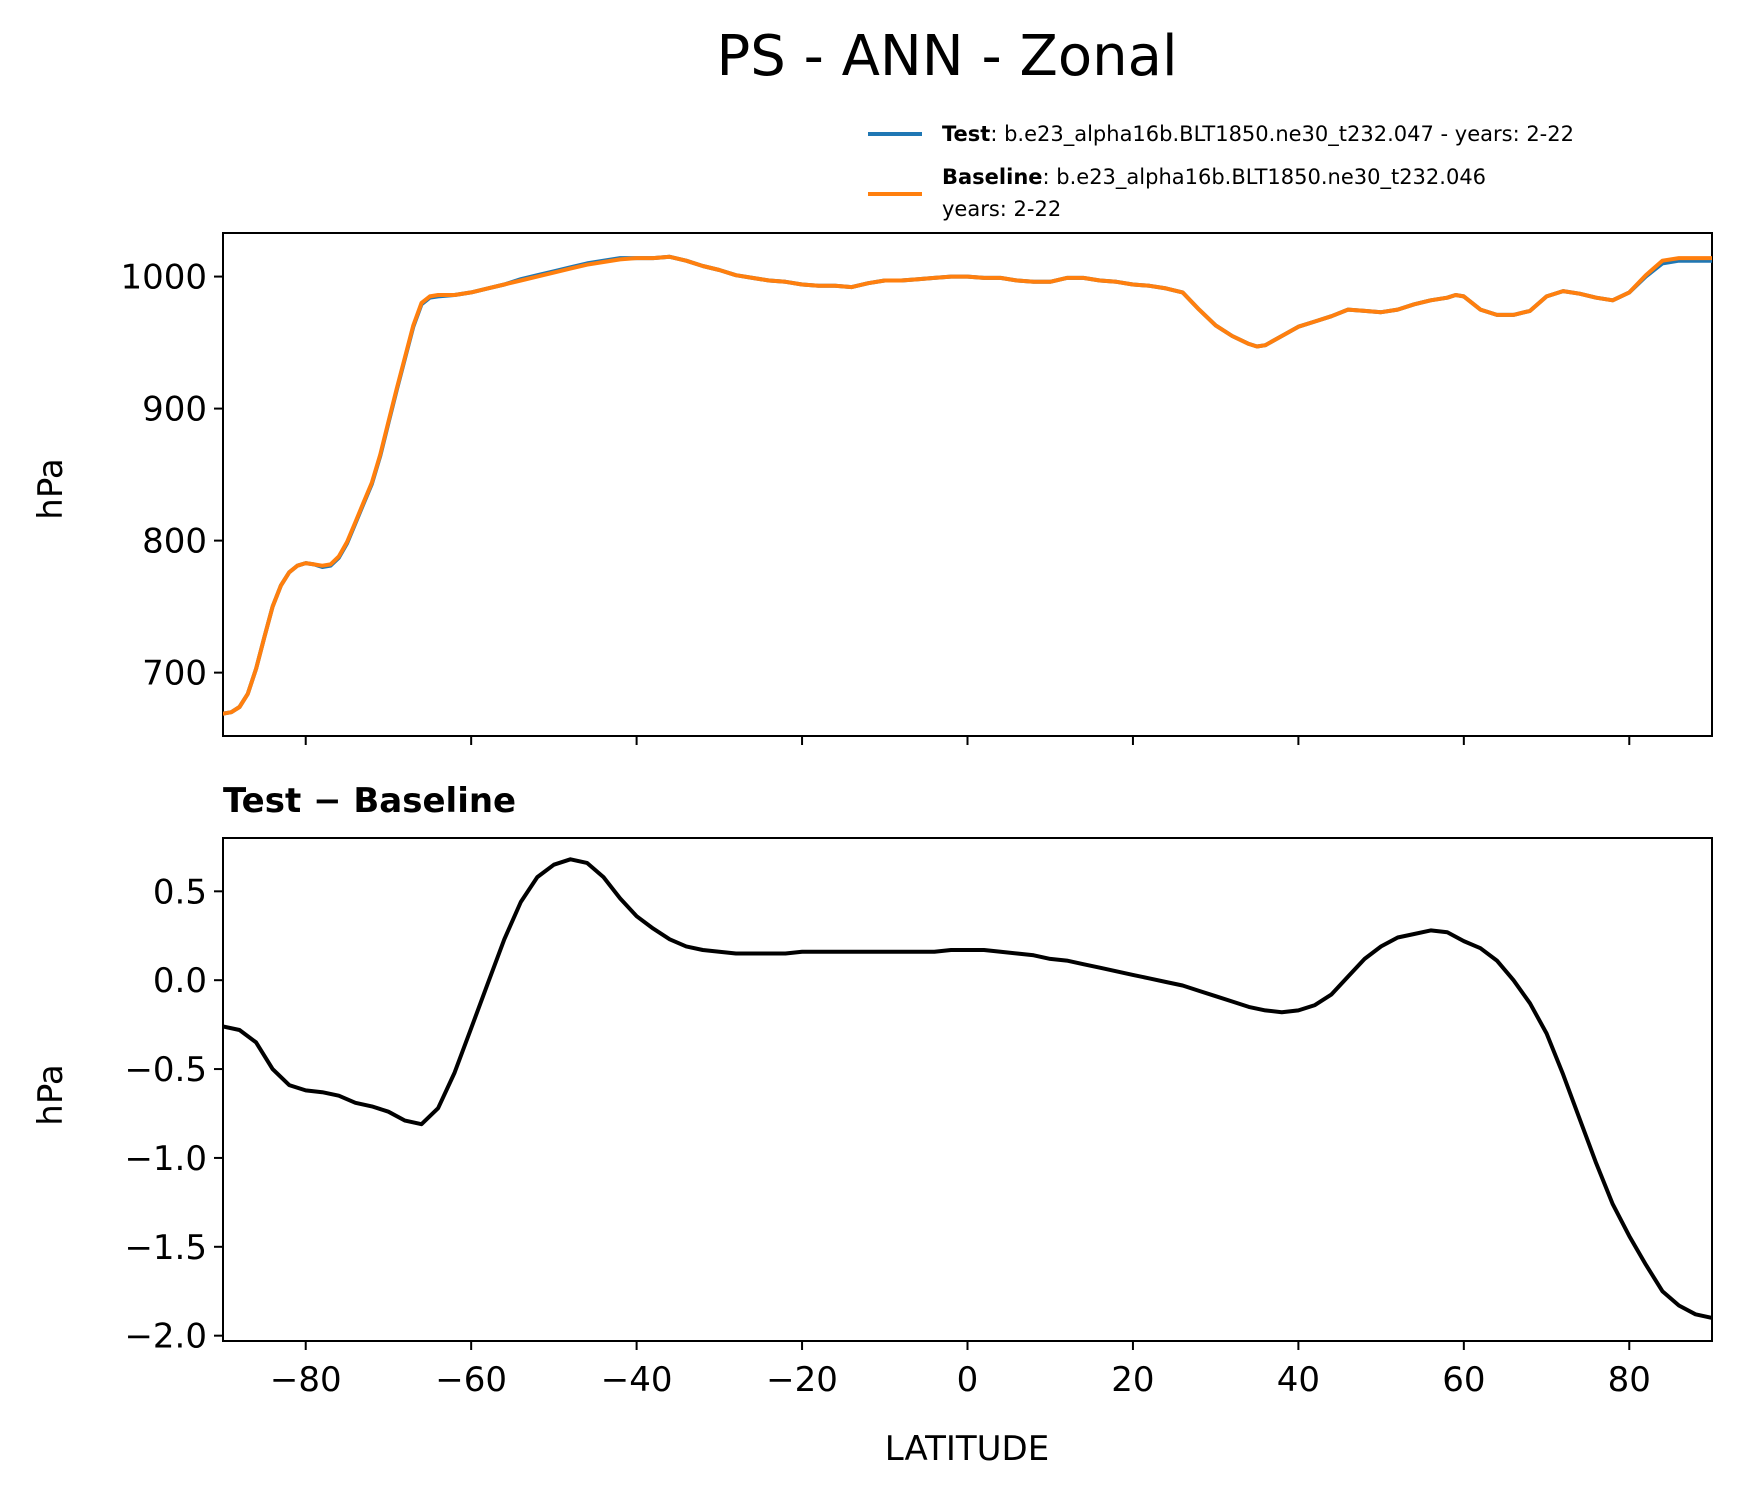 The image size is (1739, 1496). Describe the element at coordinates (1463, 1380) in the screenshot. I see `panel-bottom-xtick-label: 60` at that location.